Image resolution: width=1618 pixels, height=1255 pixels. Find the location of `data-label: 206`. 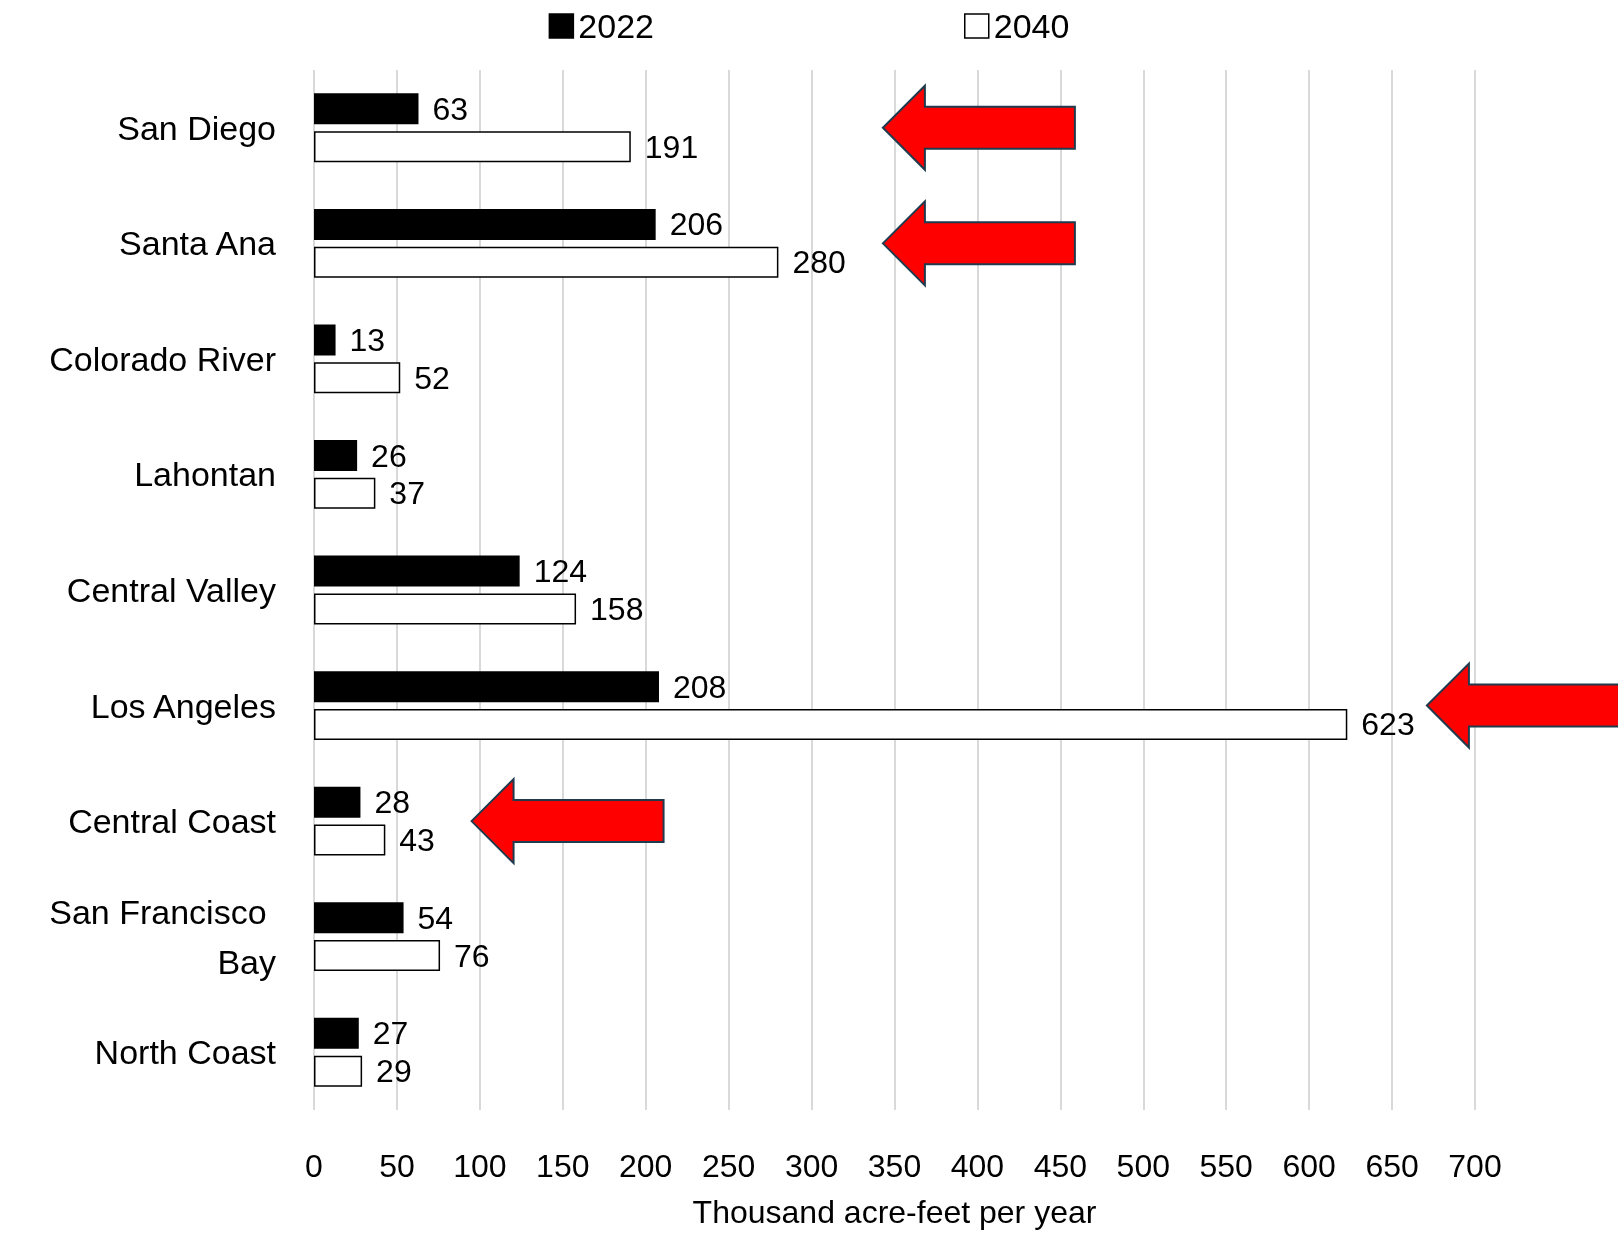

data-label: 206 is located at coordinates (696, 224).